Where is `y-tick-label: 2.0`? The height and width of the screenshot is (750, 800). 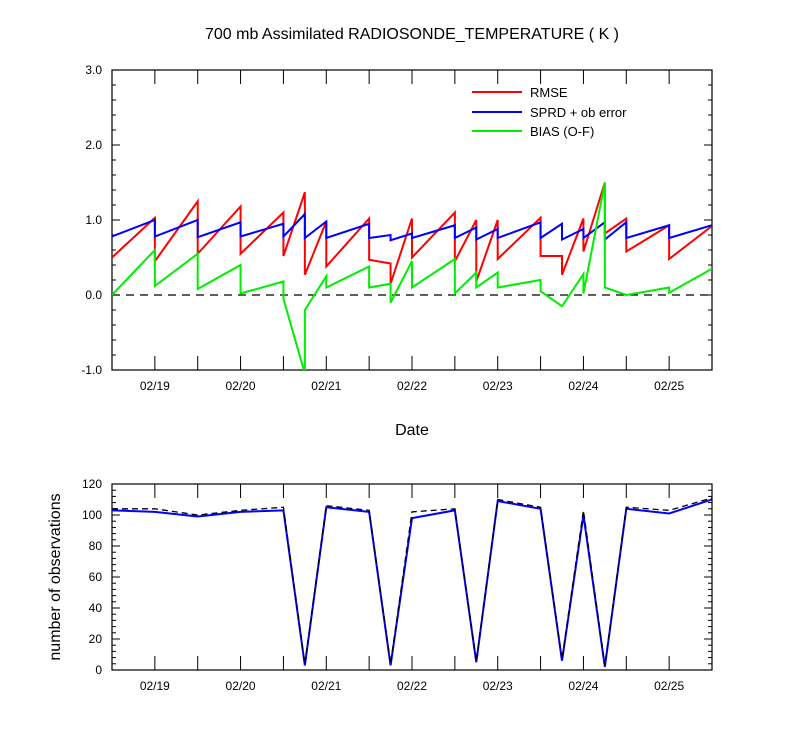
y-tick-label: 2.0 is located at coordinates (93, 145).